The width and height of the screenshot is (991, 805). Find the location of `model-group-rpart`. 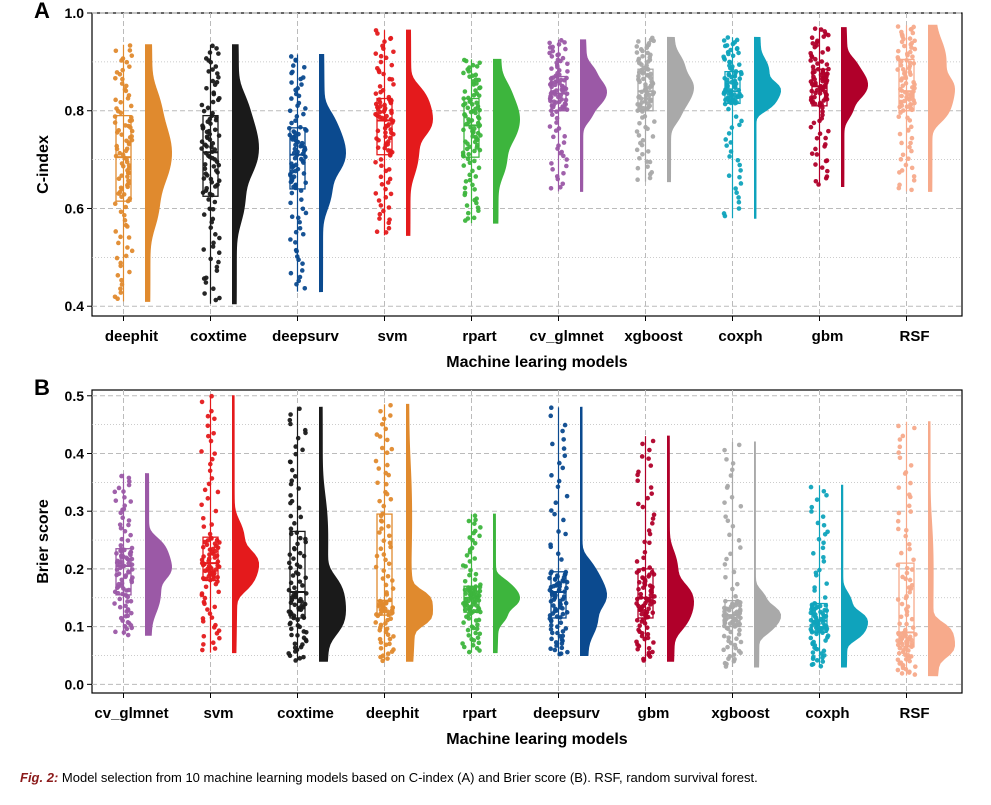

model-group-rpart is located at coordinates (490, 140).